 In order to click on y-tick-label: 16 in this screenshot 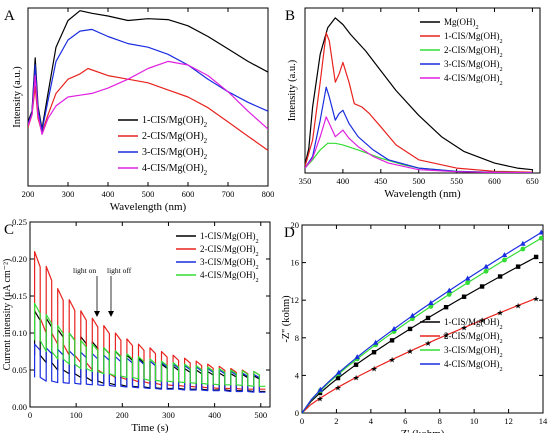, I will do `click(295, 263)`.